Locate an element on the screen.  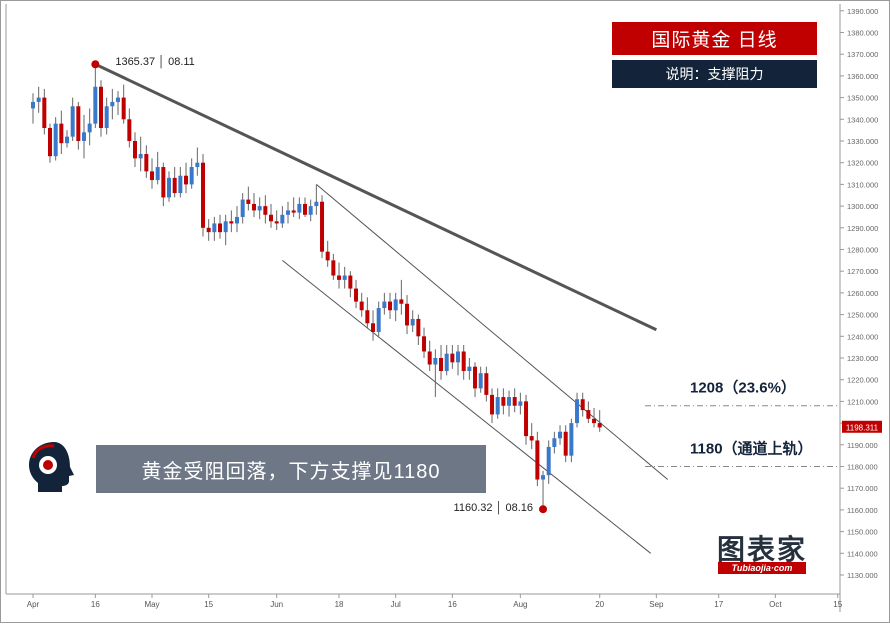
y-tick-label: 1170.000 is located at coordinates (862, 488).